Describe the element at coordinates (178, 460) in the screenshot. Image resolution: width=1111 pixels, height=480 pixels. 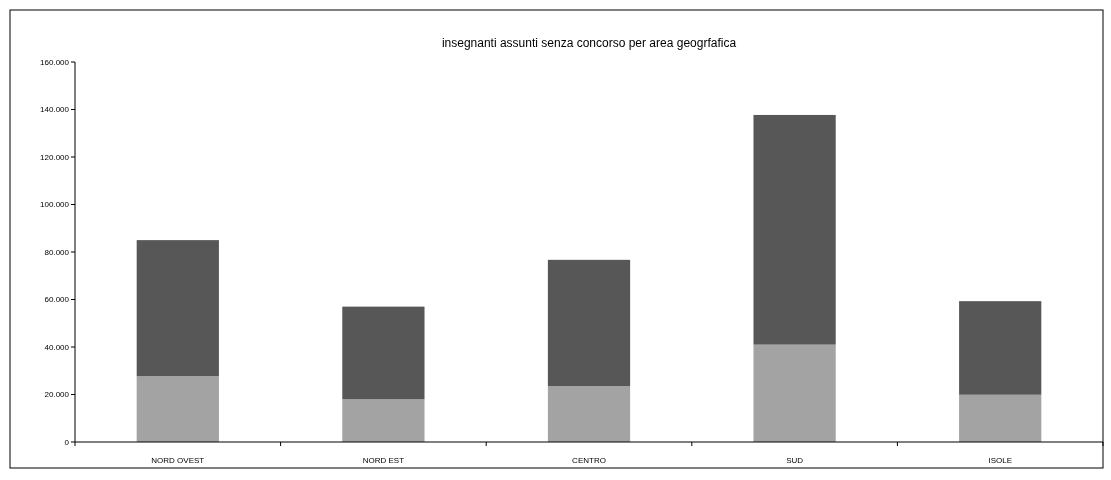
I see `x-tick-label: NORD OVEST` at that location.